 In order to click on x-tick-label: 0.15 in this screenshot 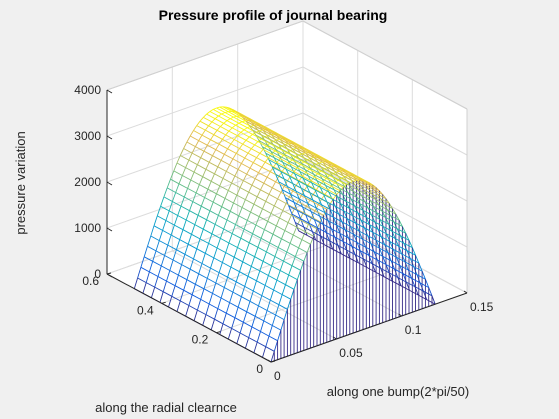, I will do `click(482, 307)`.